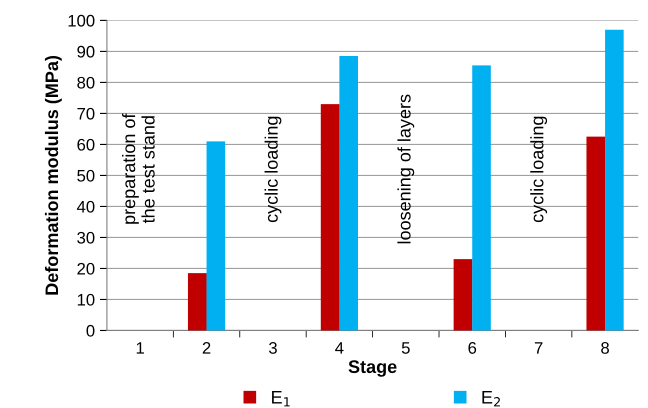 The height and width of the screenshot is (408, 648). Describe the element at coordinates (85, 82) in the screenshot. I see `y-tick-label: 80` at that location.